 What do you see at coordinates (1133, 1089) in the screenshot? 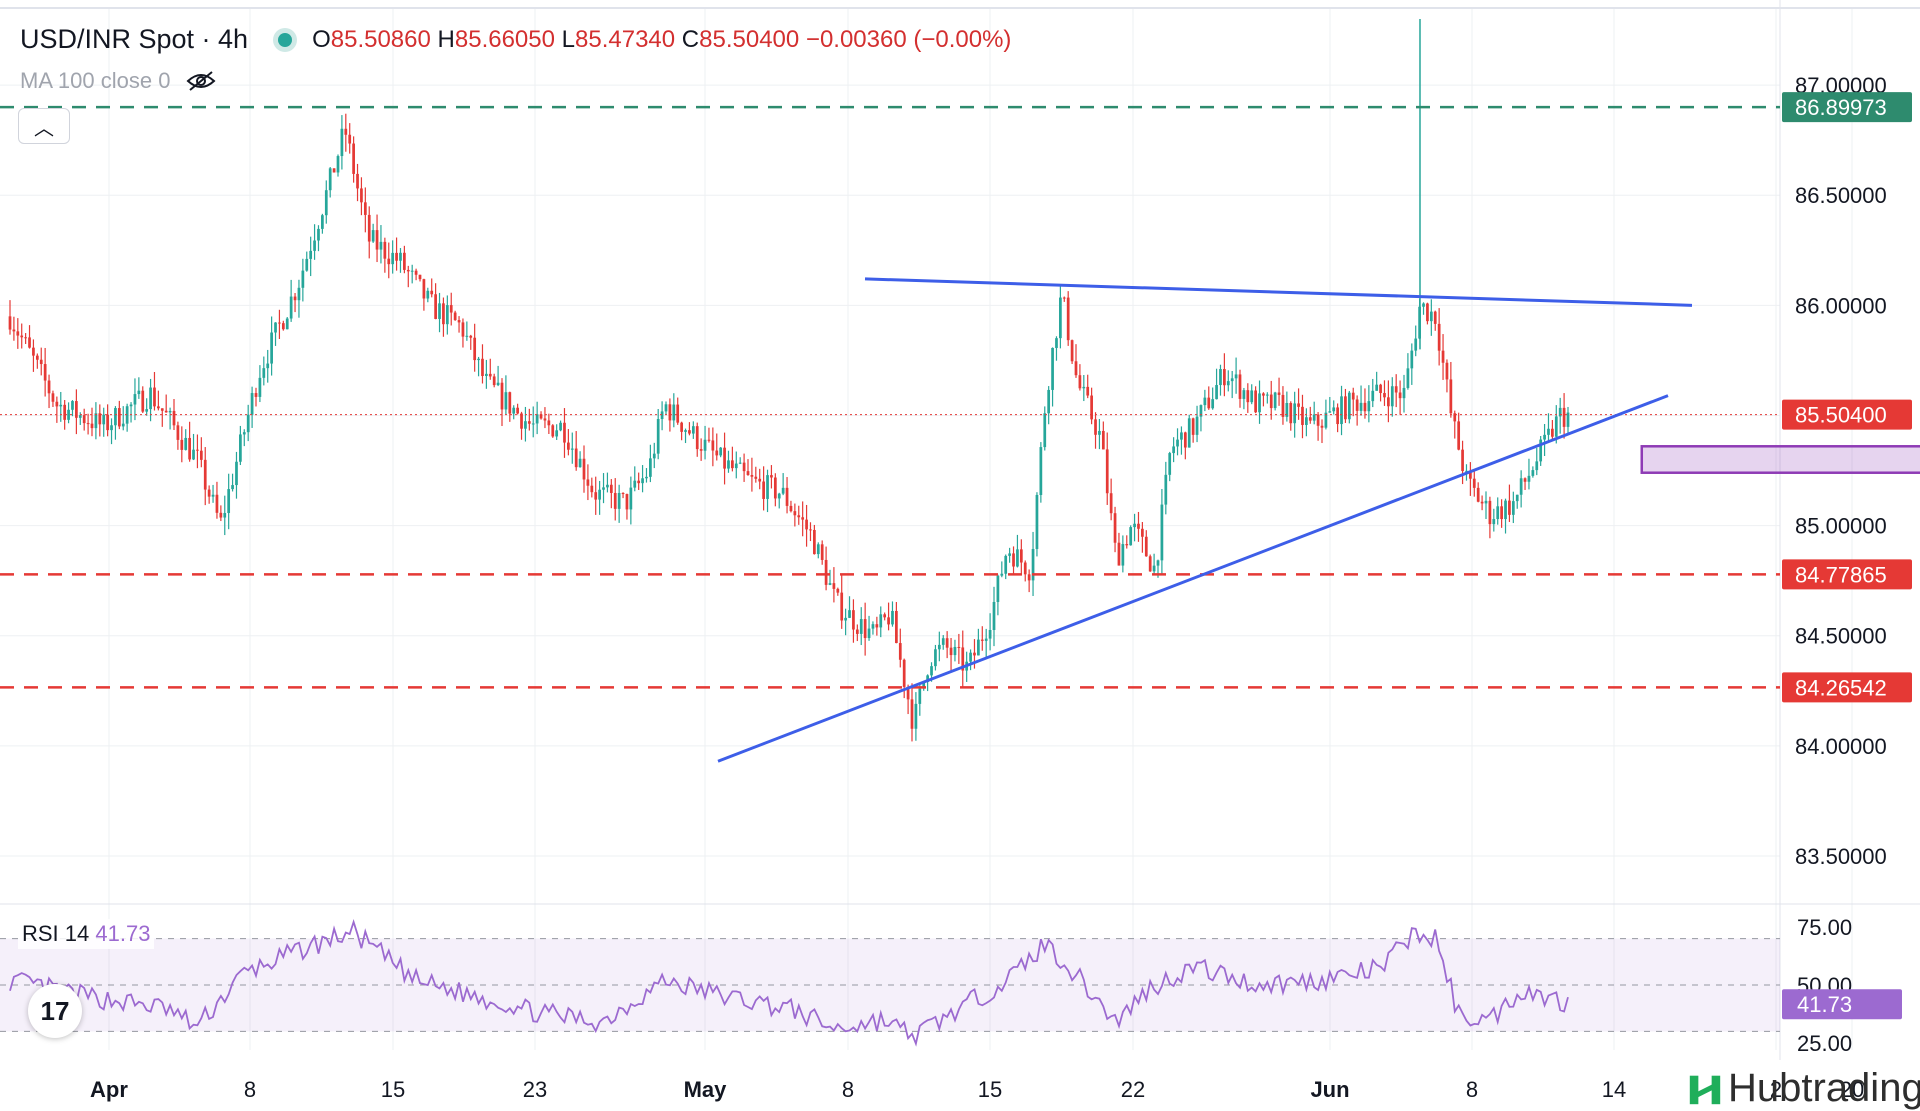
I see `time-tick-label: 22` at bounding box center [1133, 1089].